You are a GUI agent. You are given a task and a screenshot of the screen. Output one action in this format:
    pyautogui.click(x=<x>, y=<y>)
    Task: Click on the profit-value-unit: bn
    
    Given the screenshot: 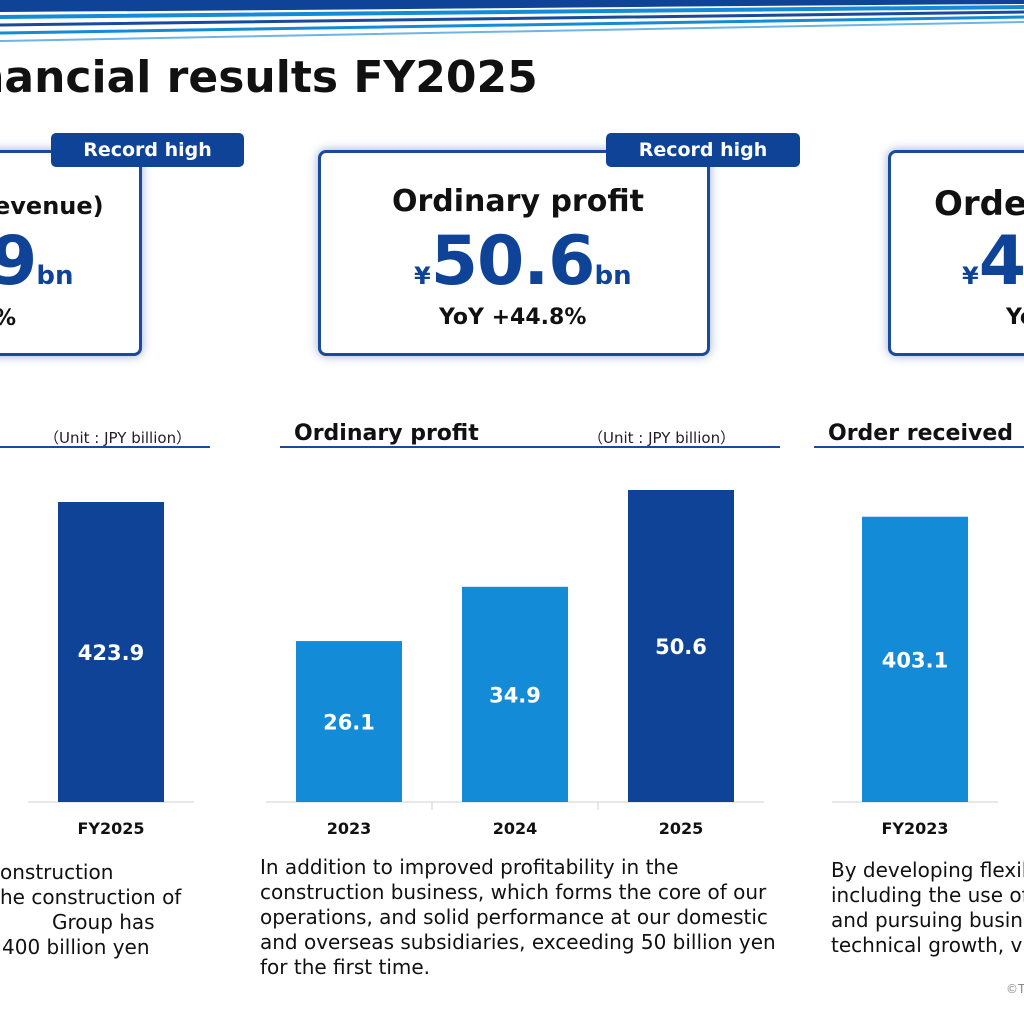 What is the action you would take?
    pyautogui.click(x=613, y=276)
    